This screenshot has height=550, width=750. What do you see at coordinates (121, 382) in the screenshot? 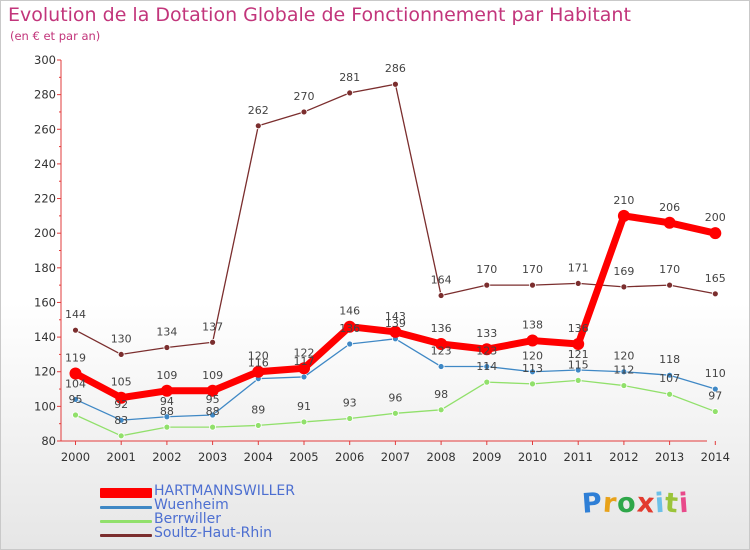
I see `data-label: 105` at bounding box center [121, 382].